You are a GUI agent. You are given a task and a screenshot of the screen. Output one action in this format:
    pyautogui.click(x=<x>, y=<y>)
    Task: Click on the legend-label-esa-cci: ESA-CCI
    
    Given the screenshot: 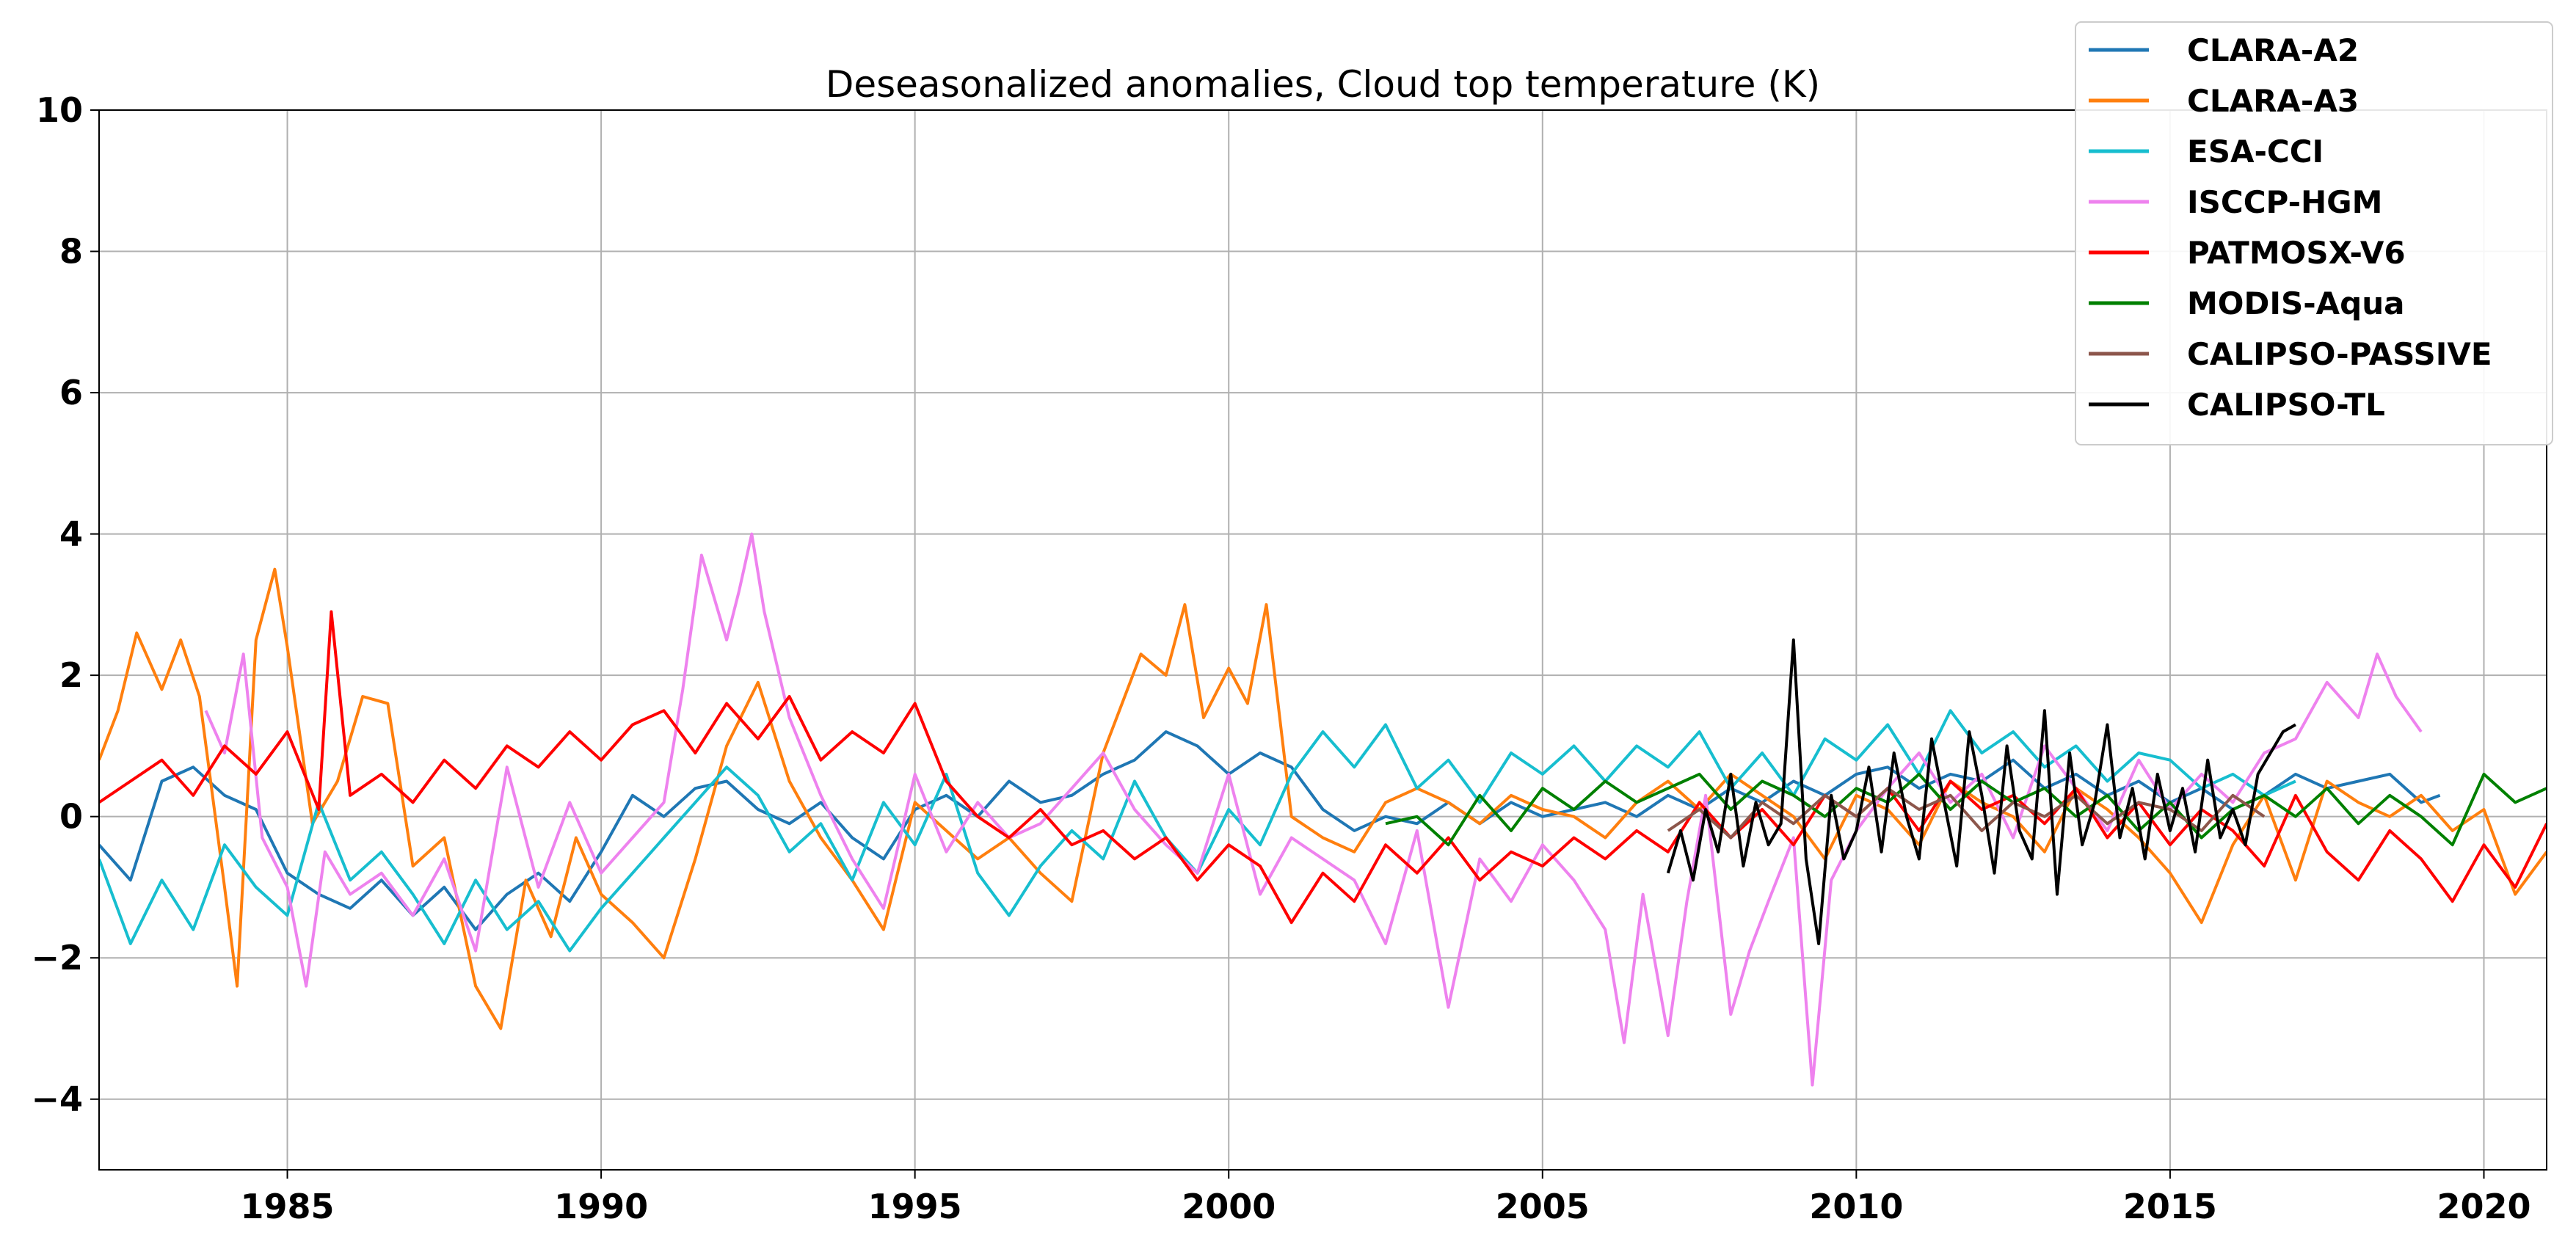 What is the action you would take?
    pyautogui.click(x=2255, y=152)
    